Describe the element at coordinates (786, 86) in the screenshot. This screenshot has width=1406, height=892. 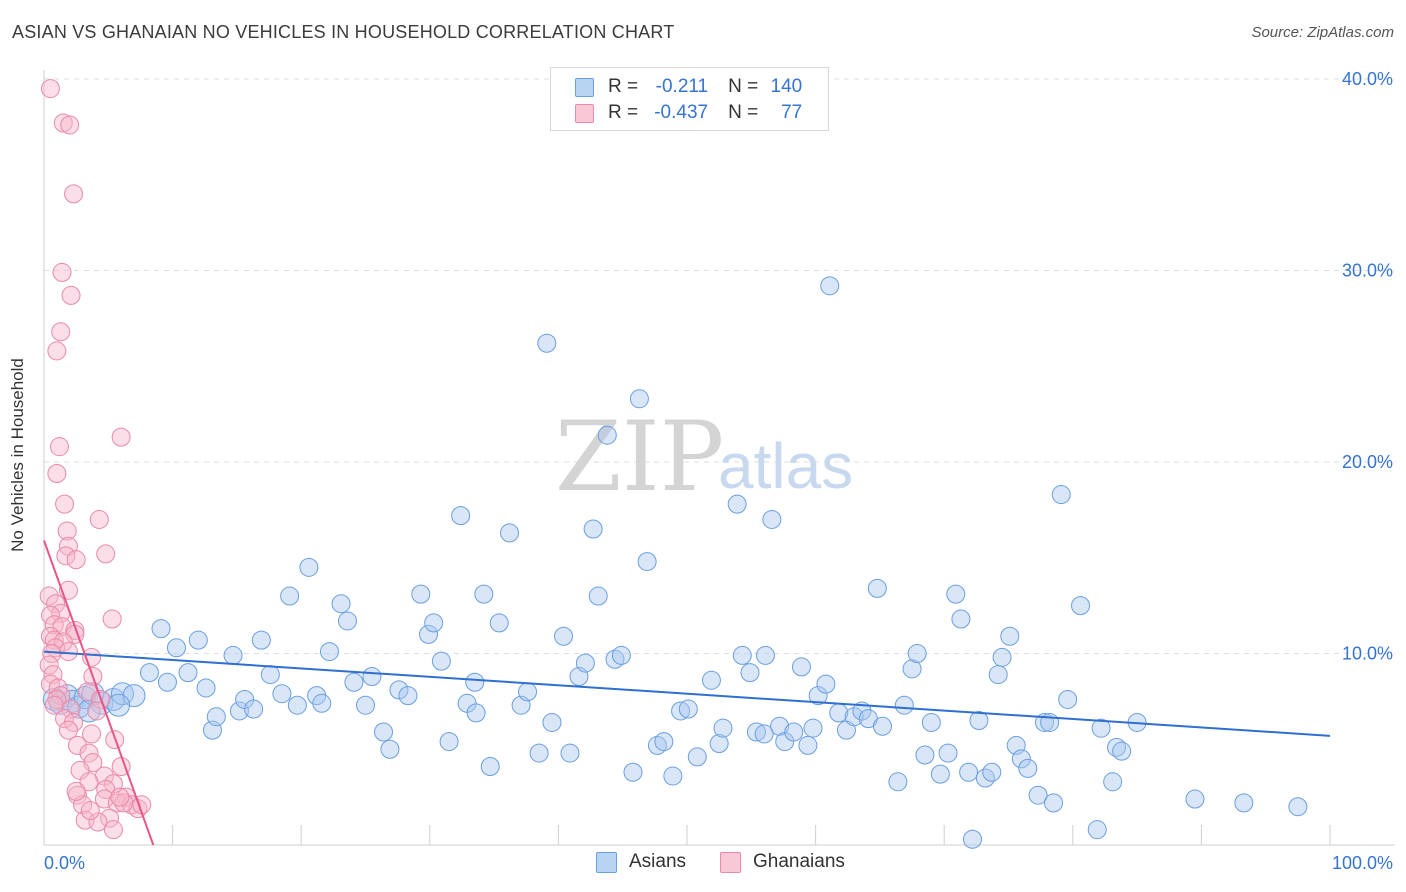
I see `legend-n-value: 140` at that location.